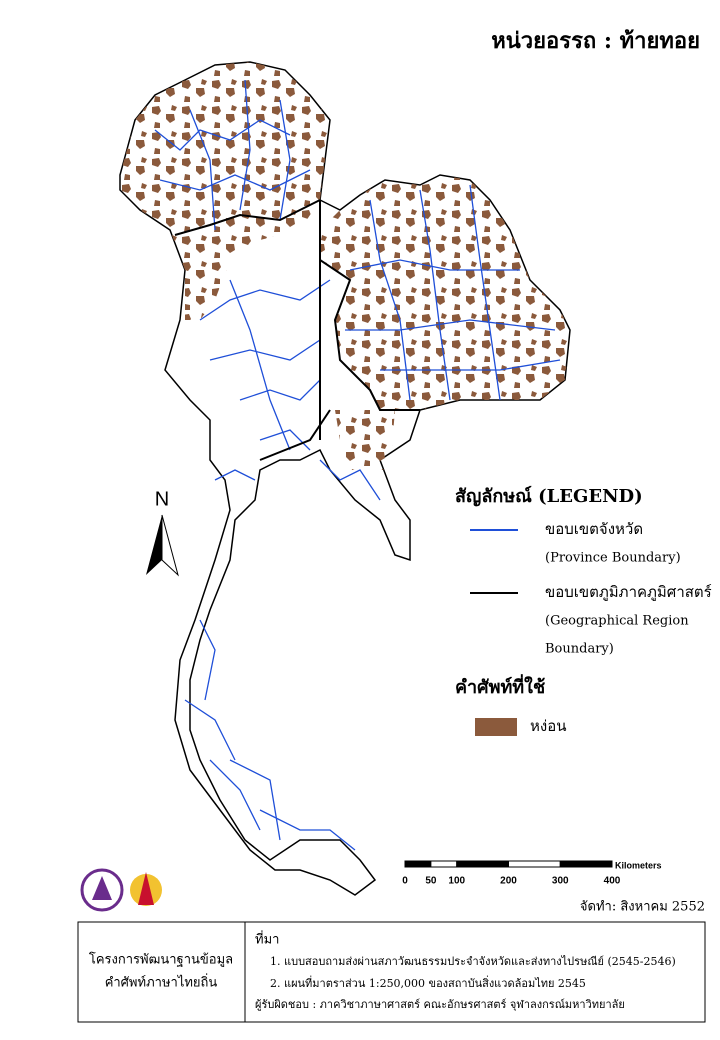 This screenshot has height=1040, width=720. What do you see at coordinates (508, 881) in the screenshot?
I see `scale-tick-label: 200` at bounding box center [508, 881].